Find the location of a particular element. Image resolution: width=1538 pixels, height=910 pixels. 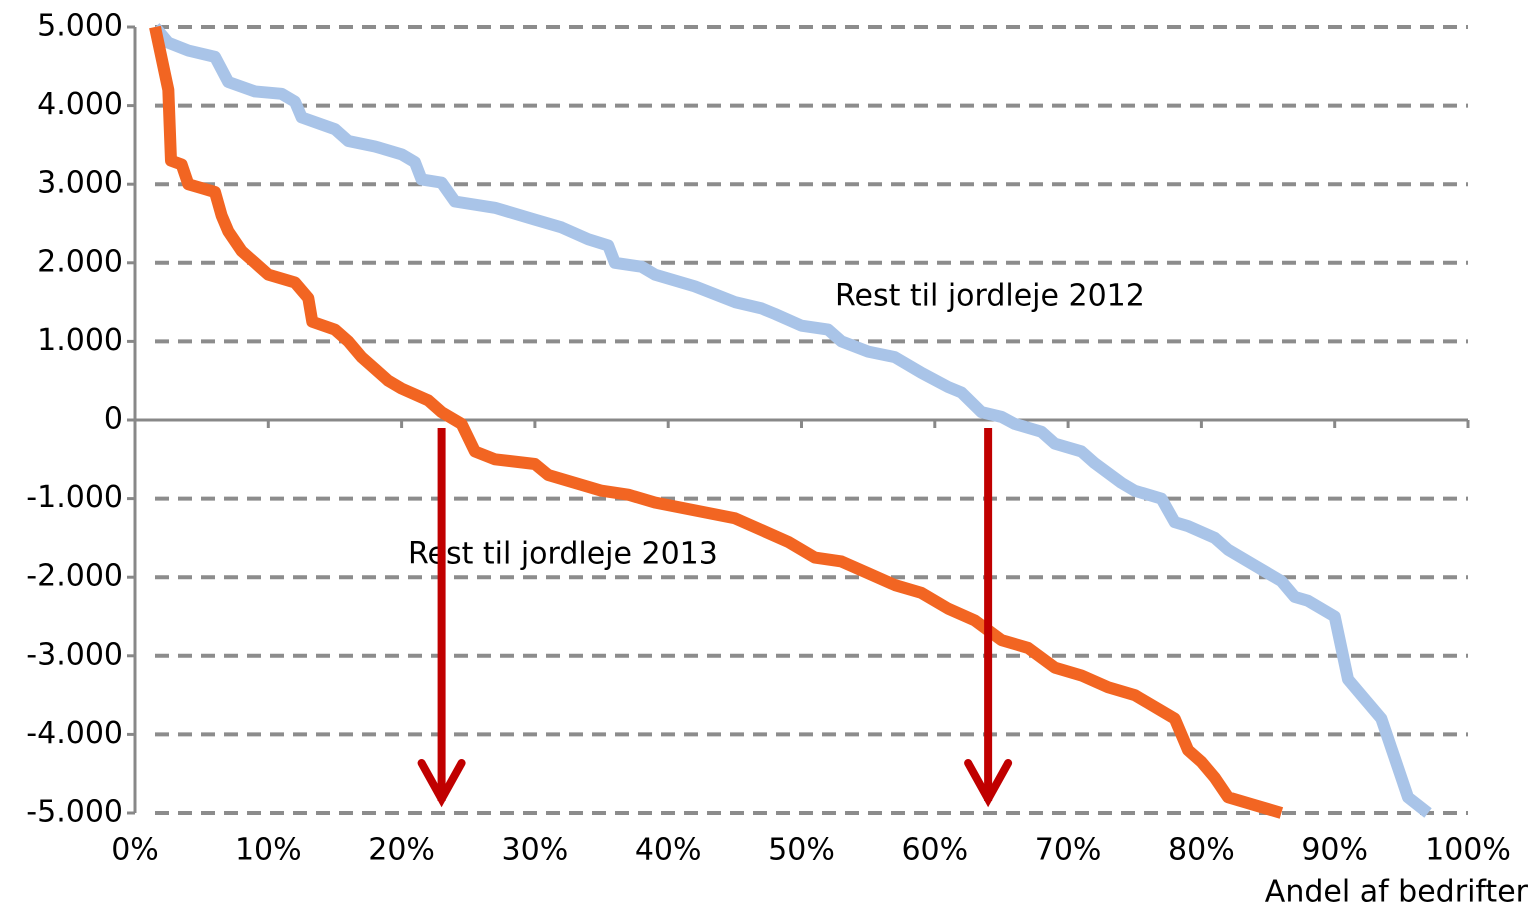

y-tick-label: 5.000 is located at coordinates (80, 26).